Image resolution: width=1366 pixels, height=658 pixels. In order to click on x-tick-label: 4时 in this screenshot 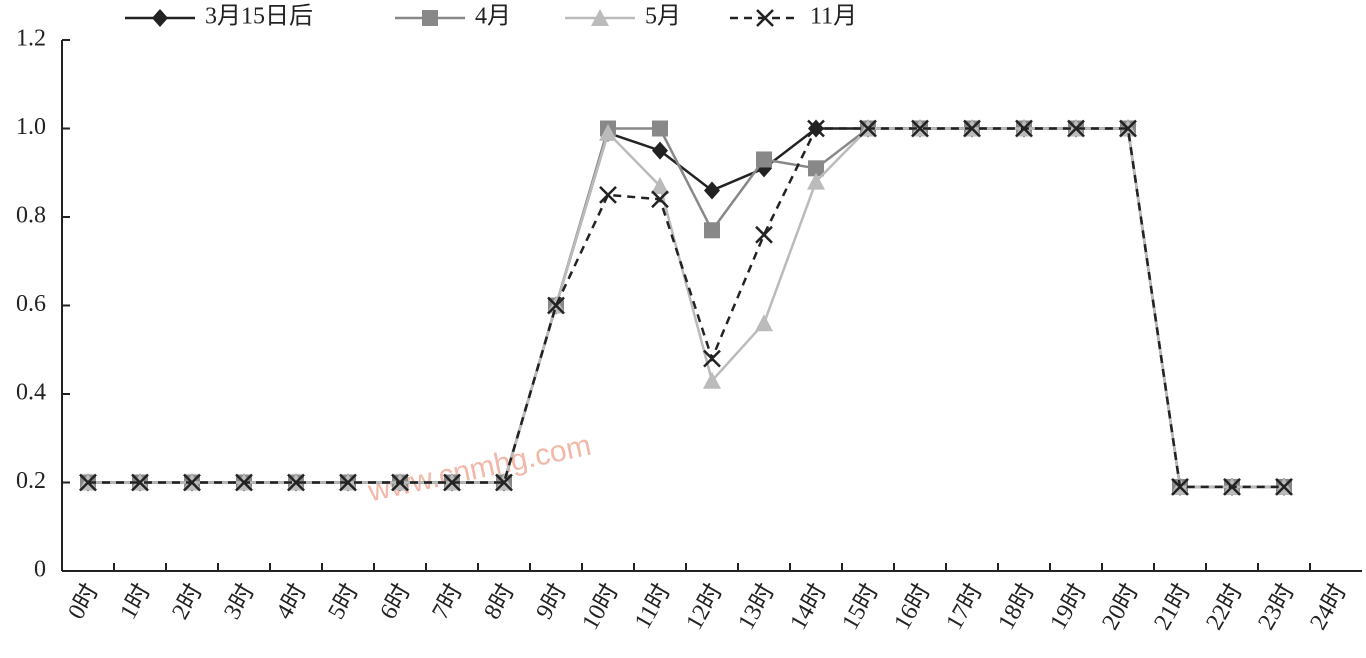, I will do `click(291, 601)`.